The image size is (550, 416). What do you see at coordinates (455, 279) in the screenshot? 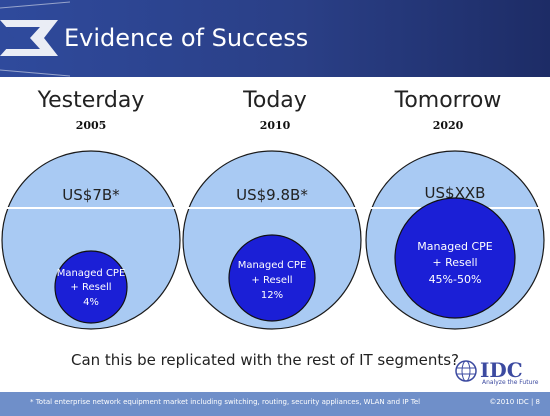
I see `managed-percent: 45%-50%` at bounding box center [455, 279].